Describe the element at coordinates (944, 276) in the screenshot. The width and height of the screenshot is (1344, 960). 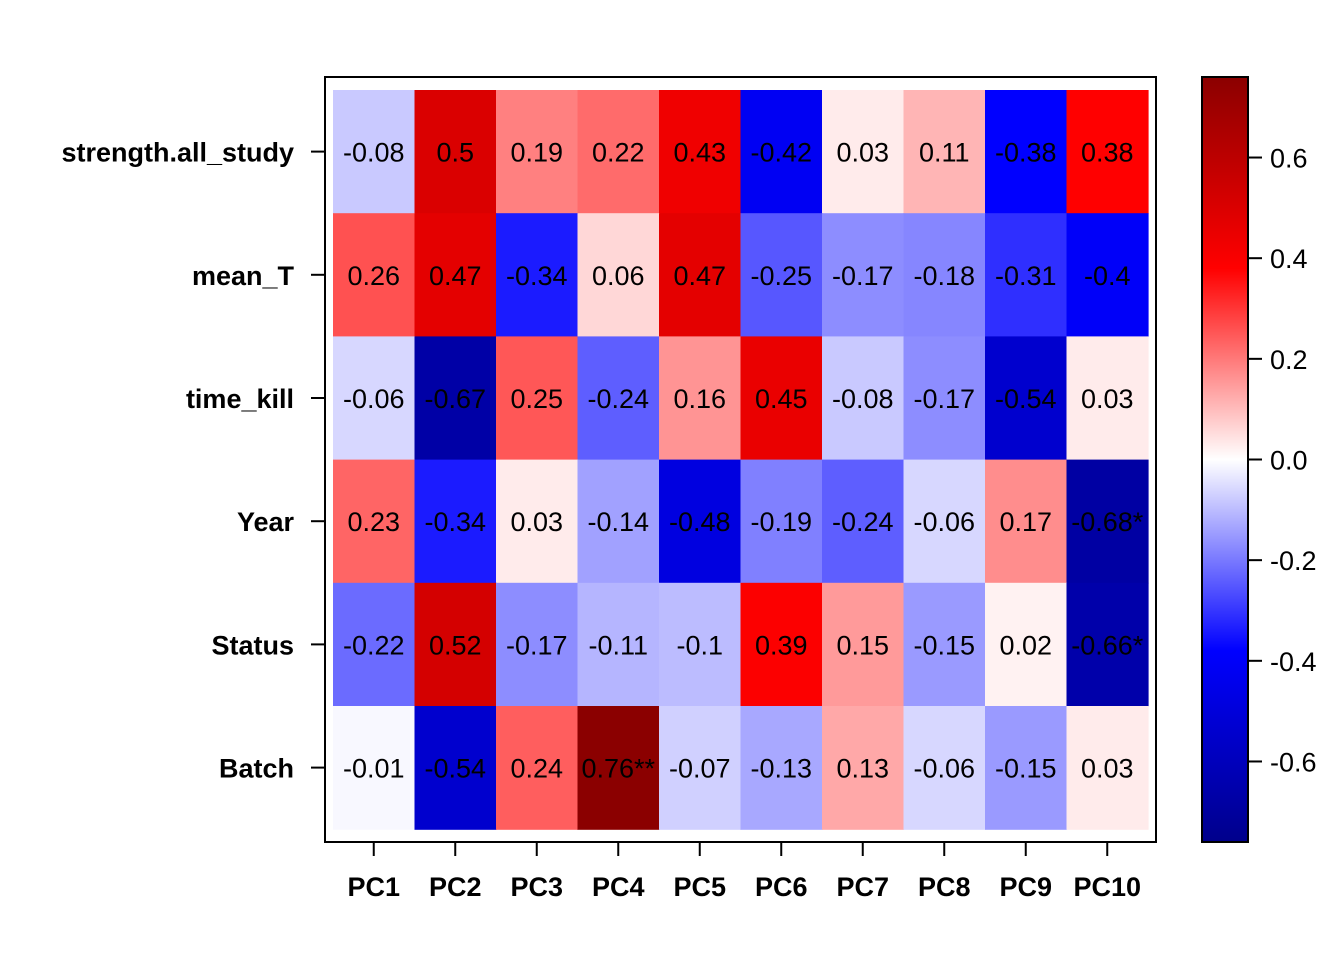
I see `heatmap-cell-label: -0.18` at that location.